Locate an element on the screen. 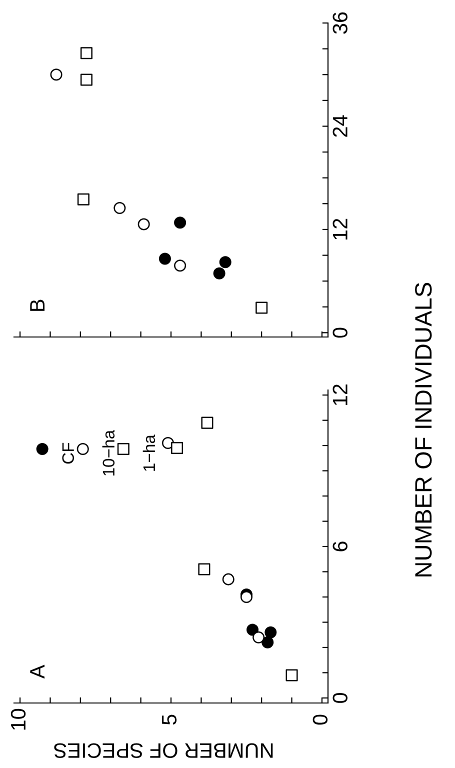 The image size is (455, 768). x-tick-label: 5 is located at coordinates (169, 719).